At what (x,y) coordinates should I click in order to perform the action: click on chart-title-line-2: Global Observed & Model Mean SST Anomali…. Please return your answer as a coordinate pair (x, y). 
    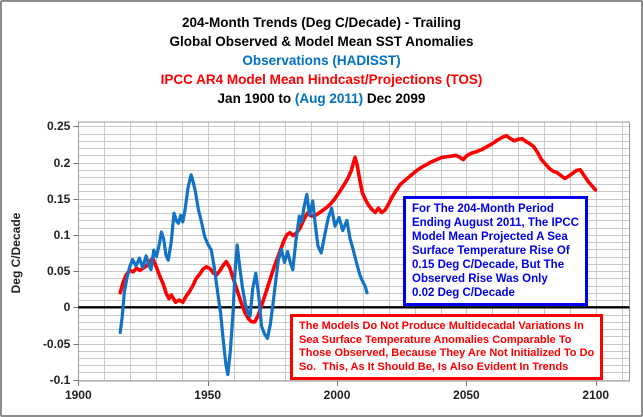
    Looking at the image, I should click on (321, 41).